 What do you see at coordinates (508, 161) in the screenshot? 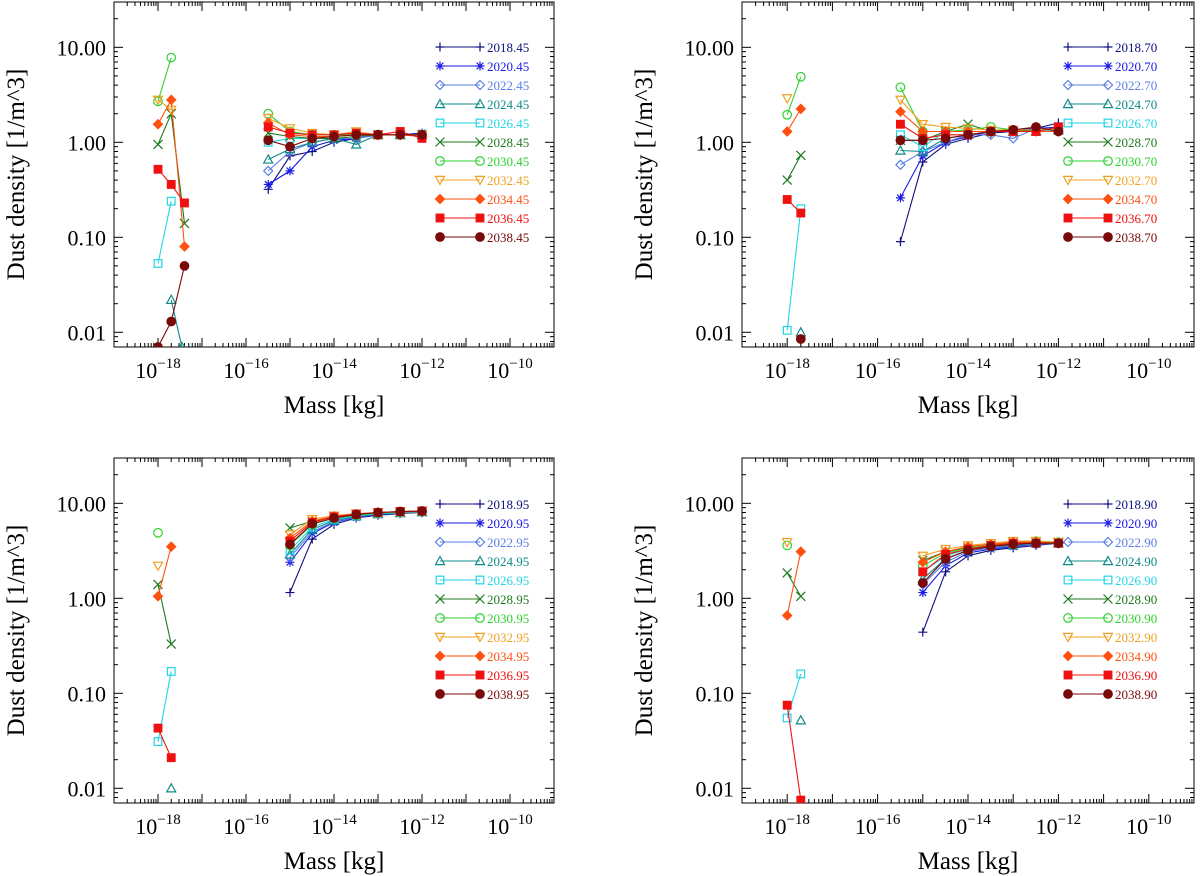
I see `legend-label: 2030.45` at bounding box center [508, 161].